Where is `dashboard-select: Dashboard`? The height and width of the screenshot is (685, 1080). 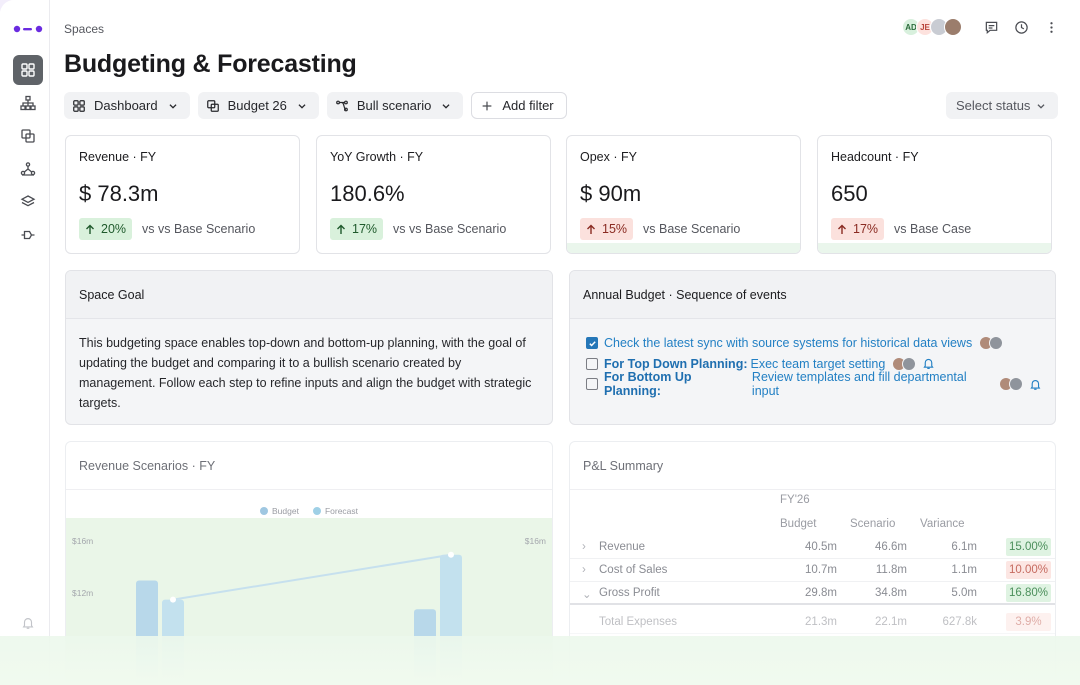
dashboard-select: Dashboard is located at coordinates (127, 105).